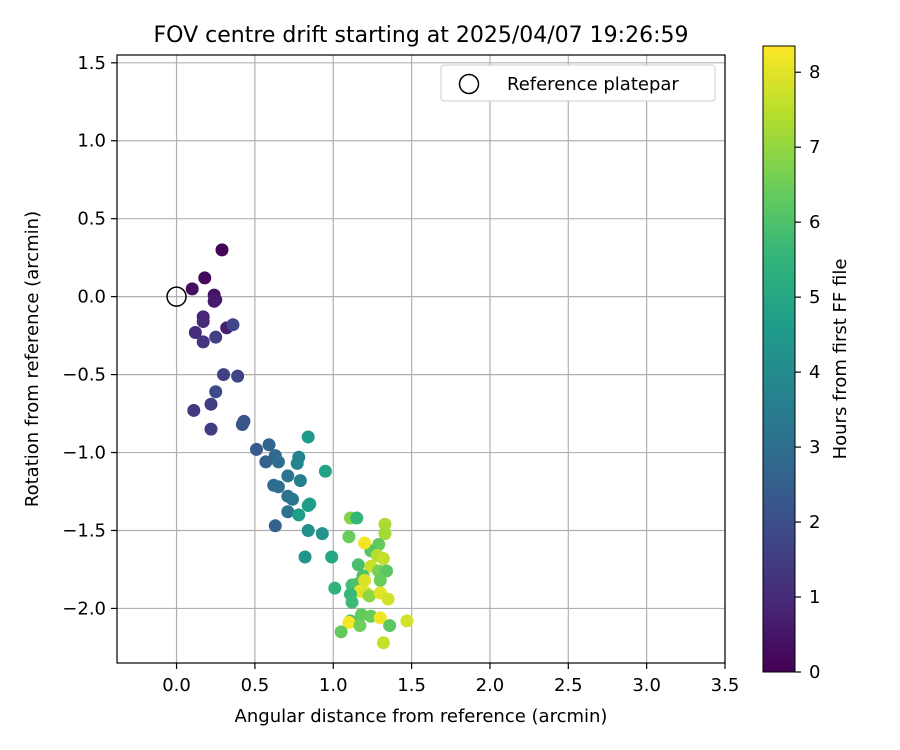 This screenshot has height=750, width=900. I want to click on x-tick-label: 1.0, so click(333, 685).